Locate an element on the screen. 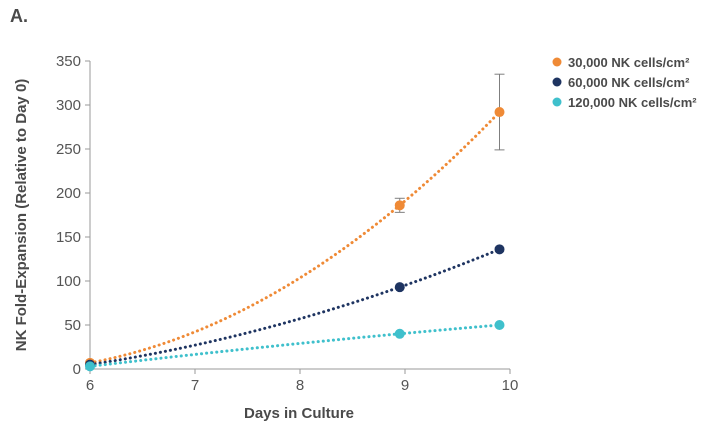 The image size is (722, 427). y-tick-label: 150 is located at coordinates (68, 237).